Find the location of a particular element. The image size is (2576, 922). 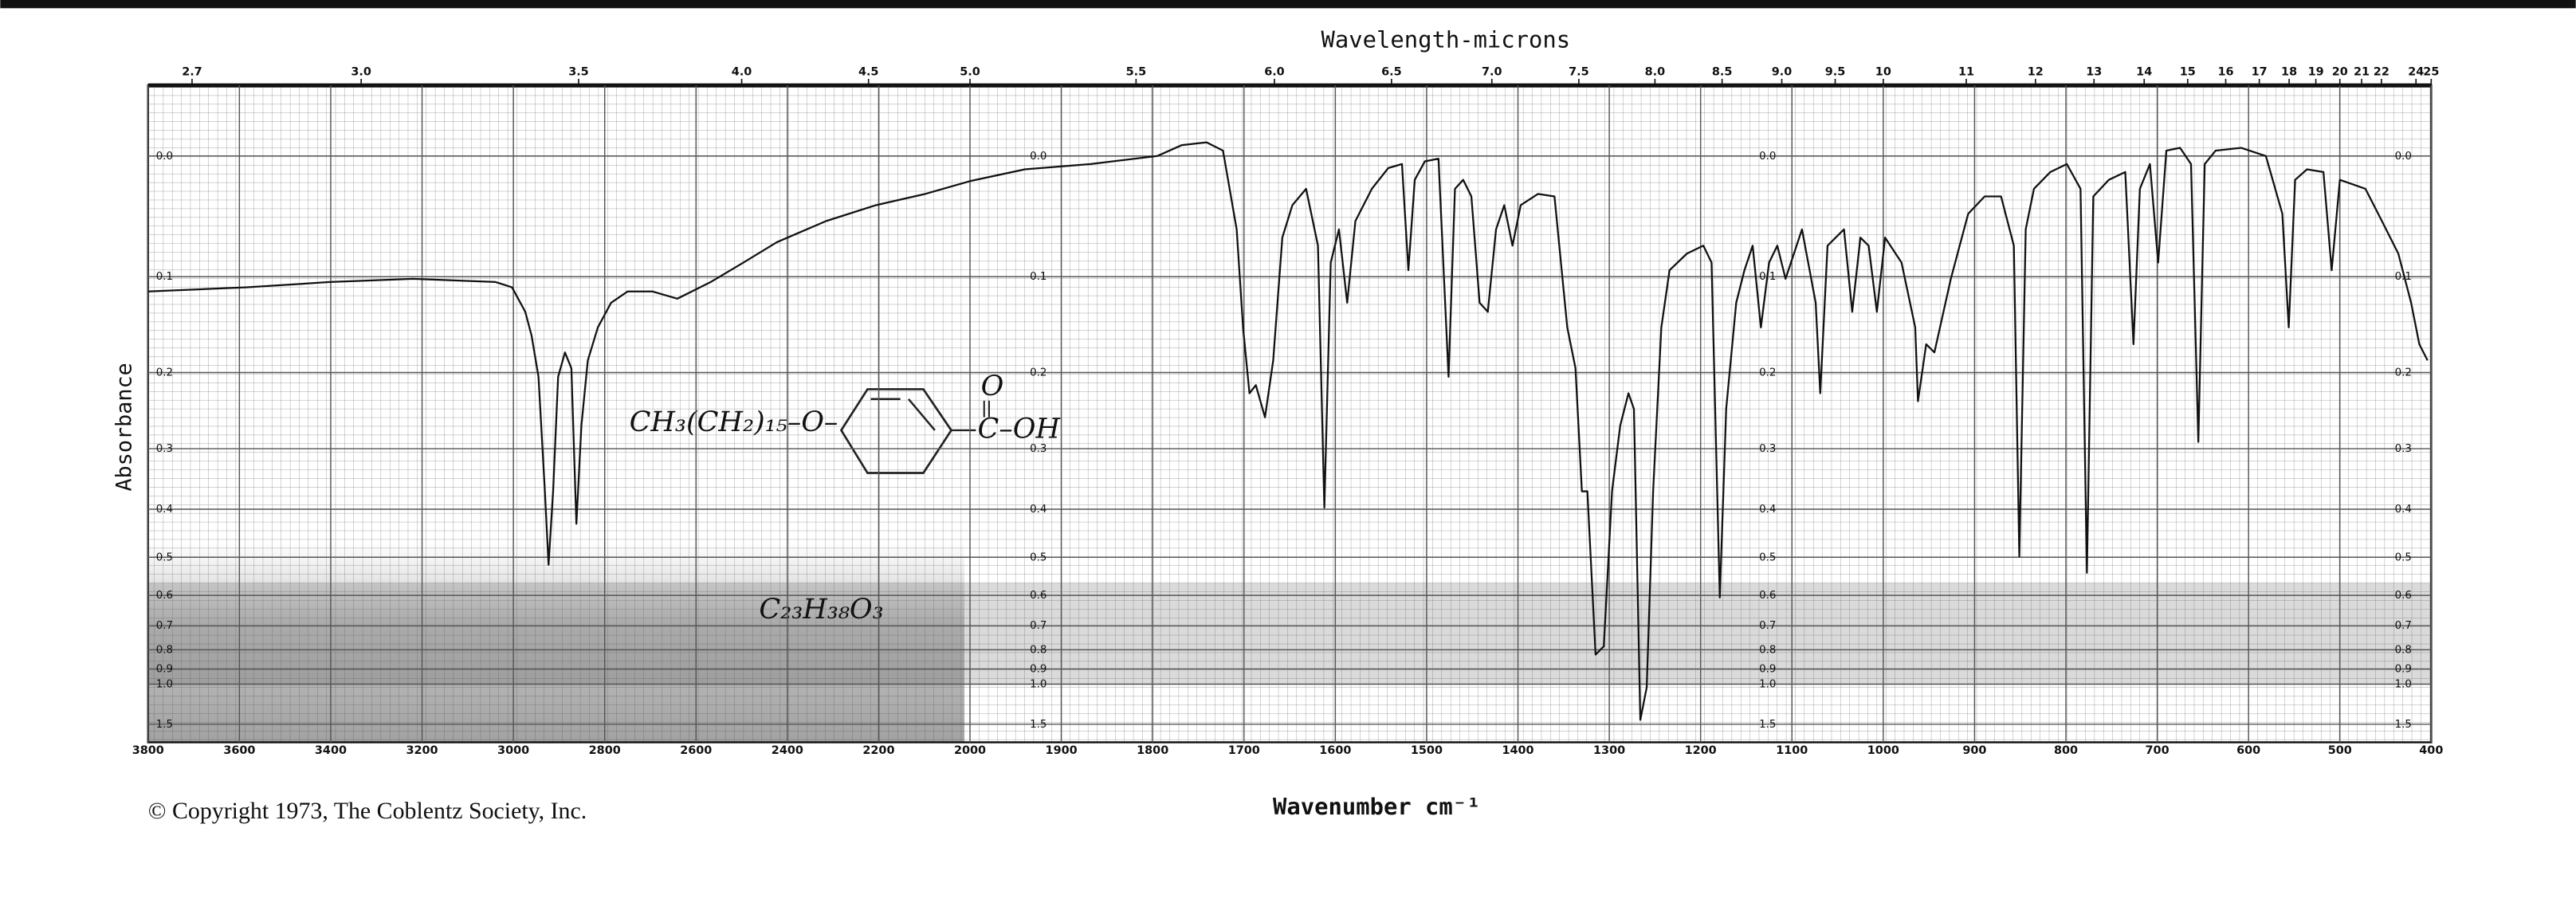

x-tick-label: 1600 is located at coordinates (1335, 750).